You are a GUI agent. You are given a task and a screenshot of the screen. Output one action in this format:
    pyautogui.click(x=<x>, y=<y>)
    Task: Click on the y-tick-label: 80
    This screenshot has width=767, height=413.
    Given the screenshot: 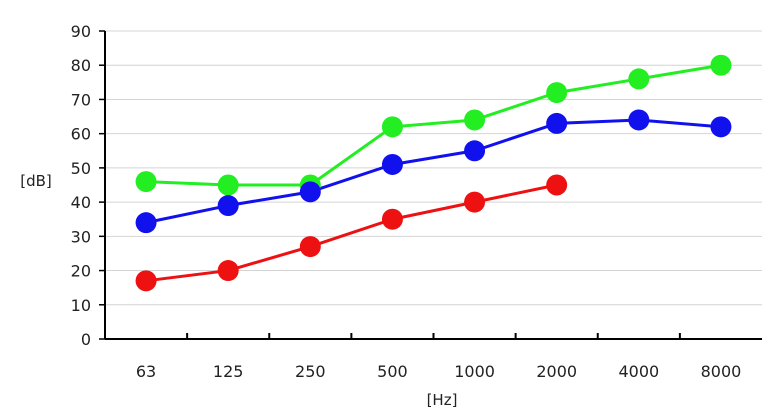 What is the action you would take?
    pyautogui.click(x=81, y=65)
    